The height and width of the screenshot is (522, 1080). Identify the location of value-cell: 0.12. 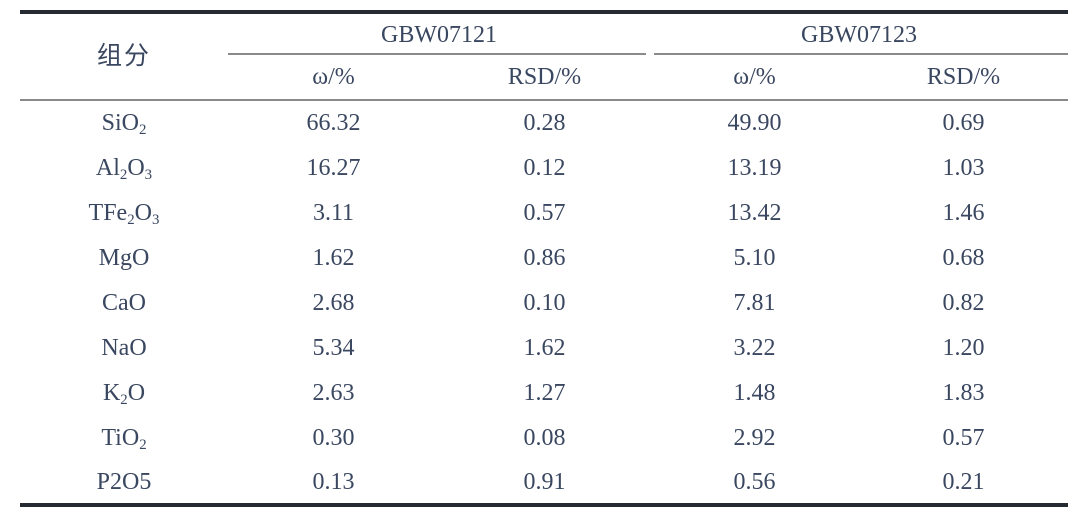
(544, 167).